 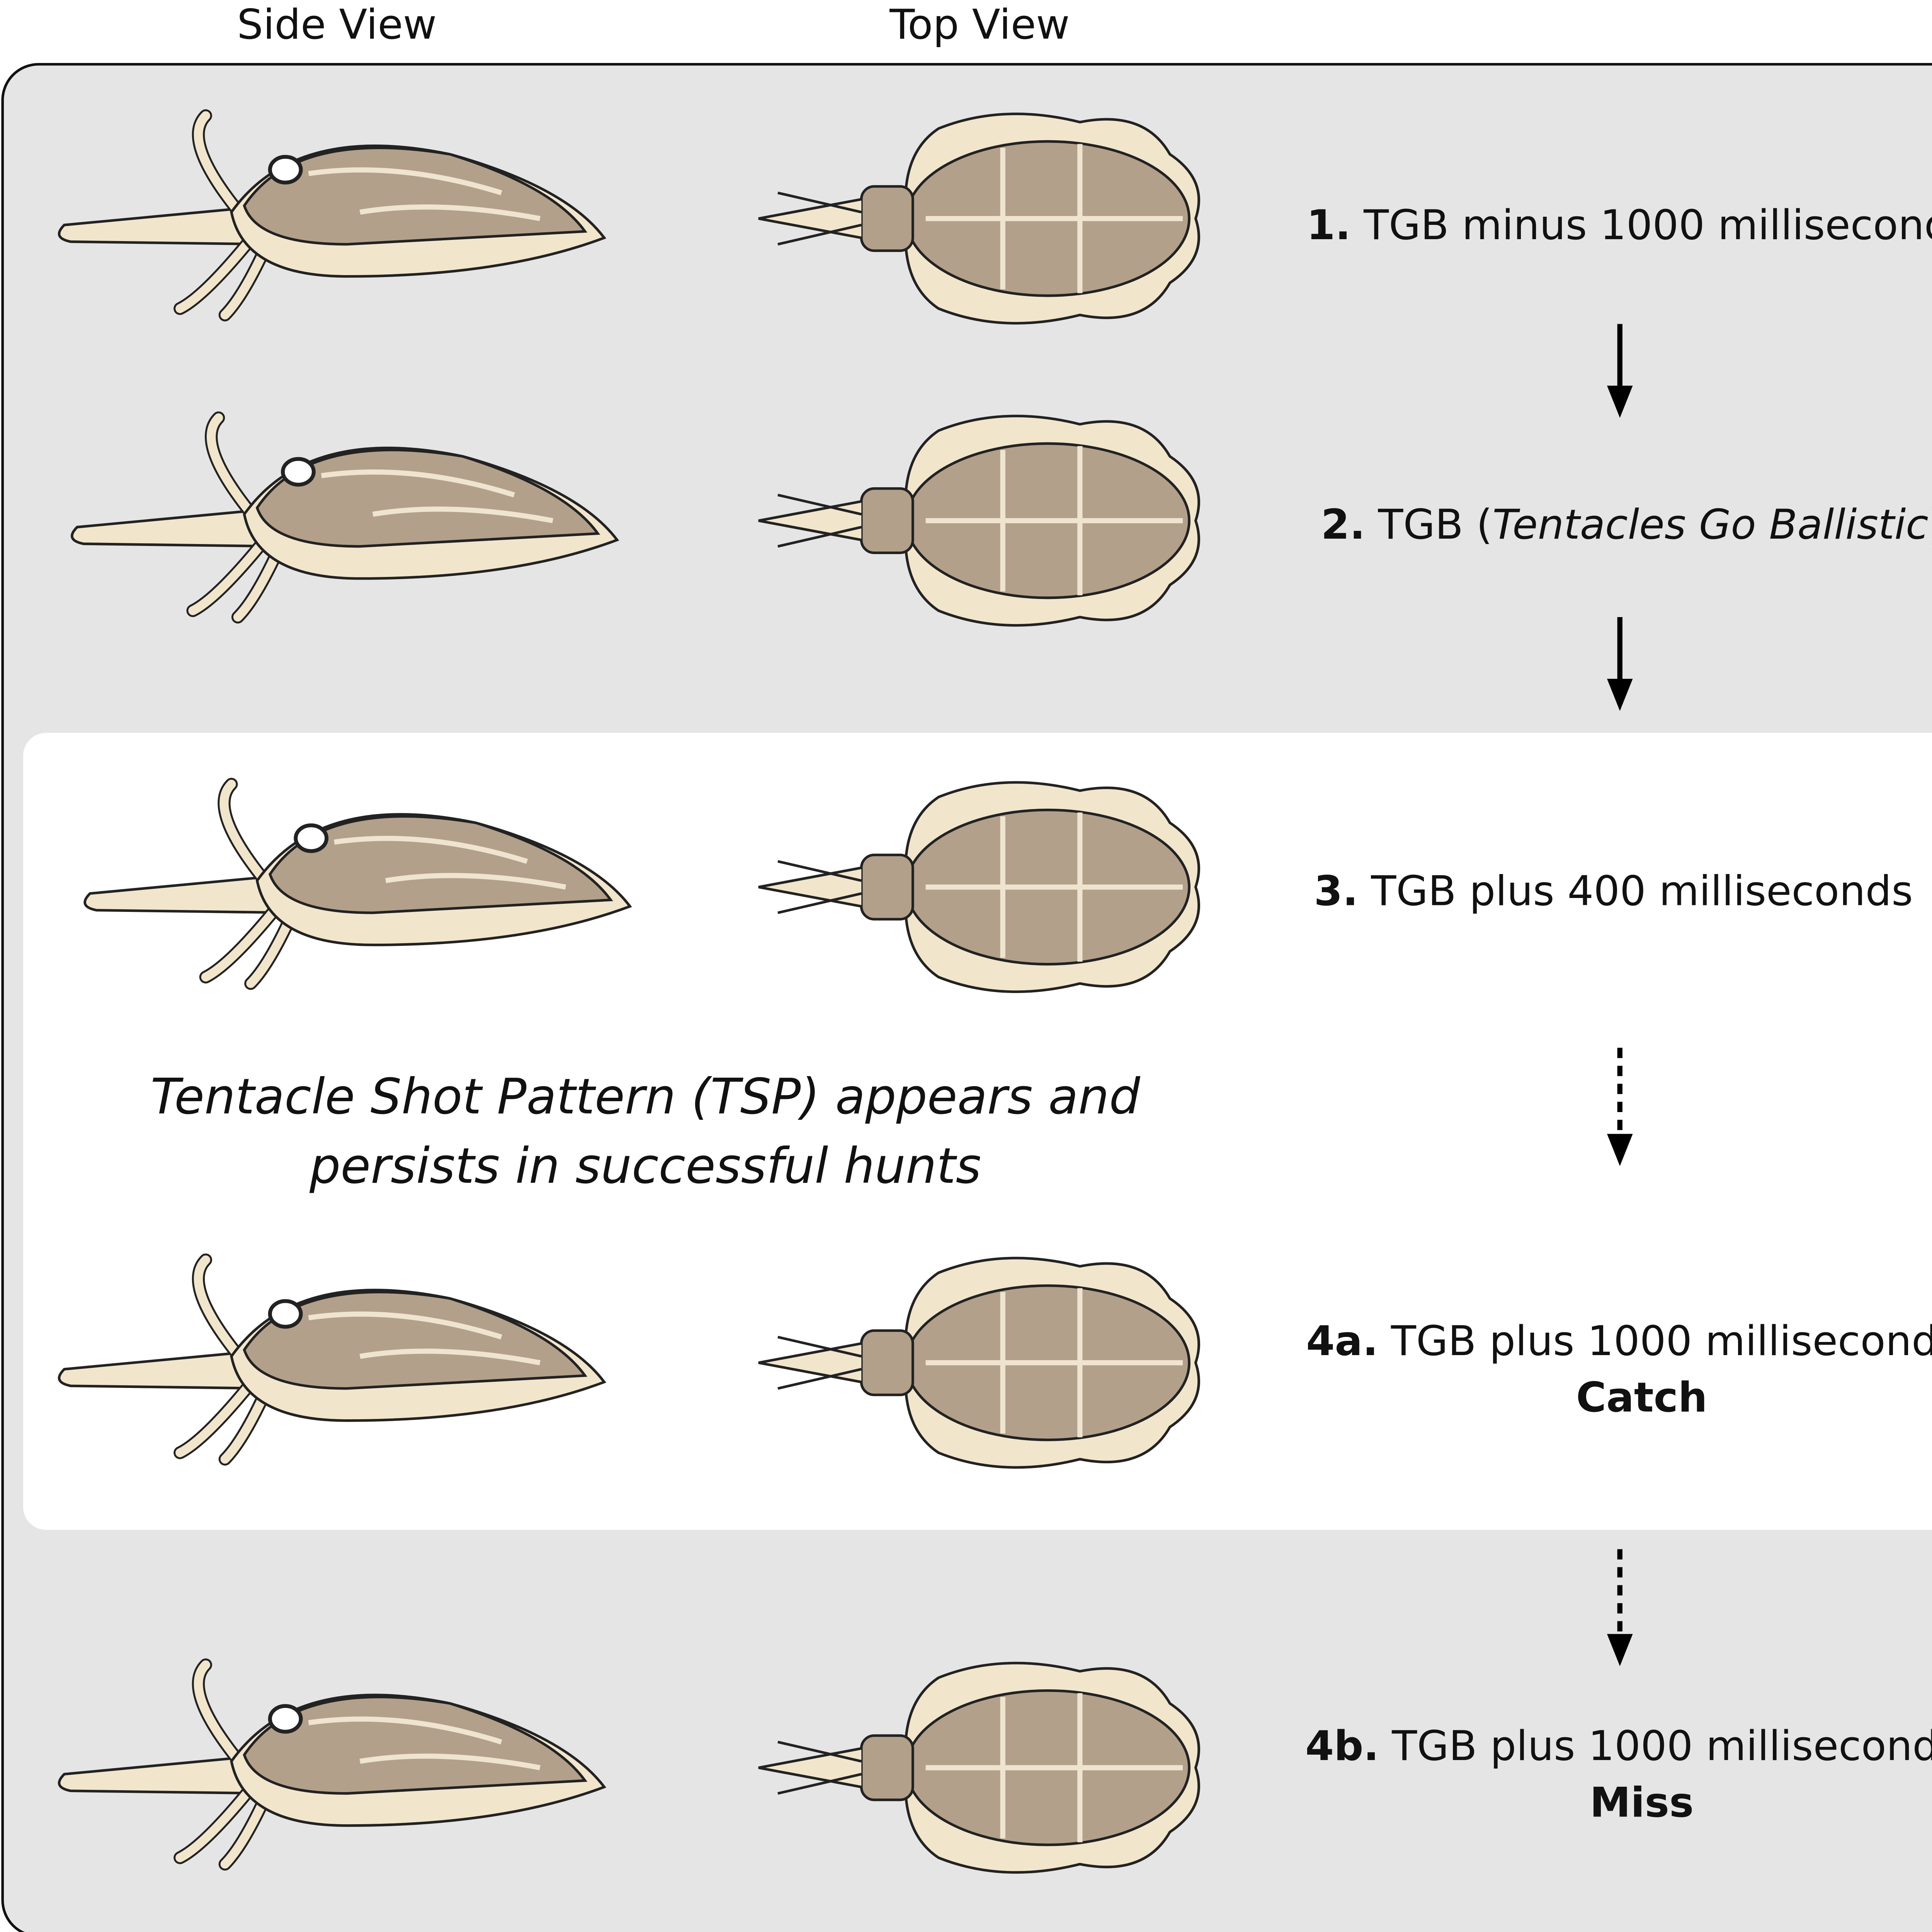 What do you see at coordinates (1627, 525) in the screenshot?
I see `step-label: 2.TGB (Tentacles Go Ballistic)` at bounding box center [1627, 525].